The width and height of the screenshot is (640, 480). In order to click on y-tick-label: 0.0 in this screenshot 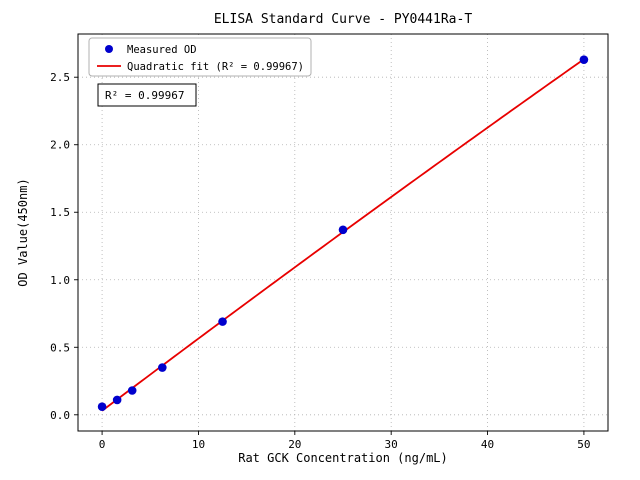, I will do `click(60, 415)`.